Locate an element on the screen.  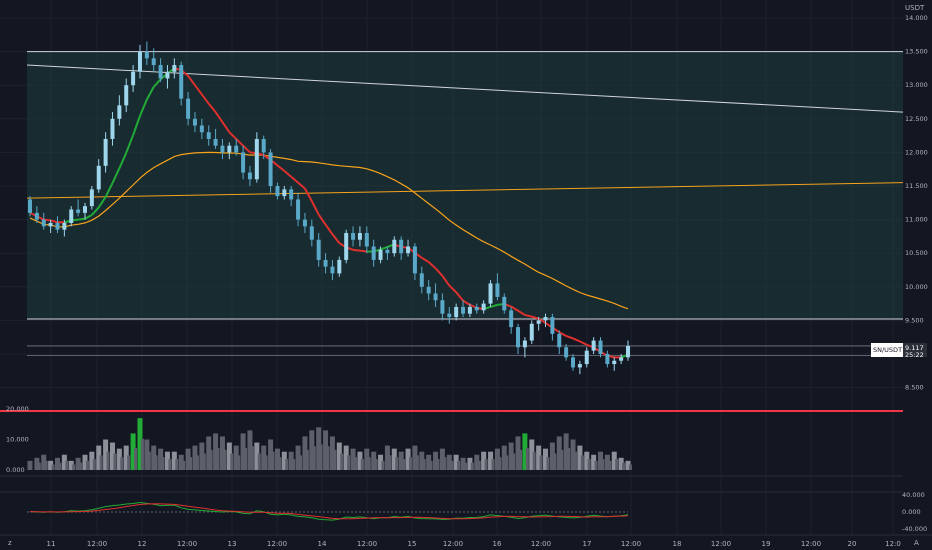
currency-label: USDT is located at coordinates (915, 8).